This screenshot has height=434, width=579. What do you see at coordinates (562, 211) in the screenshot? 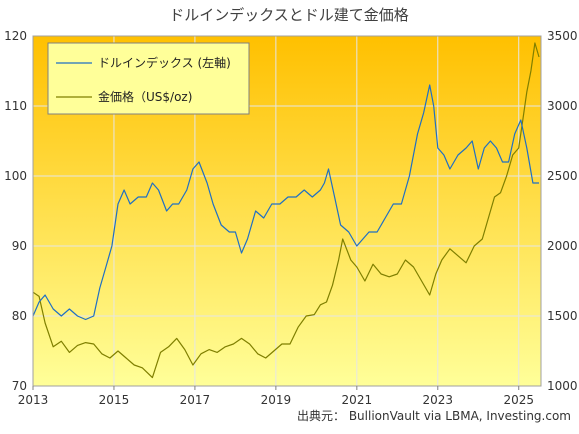
I see `right-axis: 1000 1500 2000 2500 3000 3500` at bounding box center [562, 211].